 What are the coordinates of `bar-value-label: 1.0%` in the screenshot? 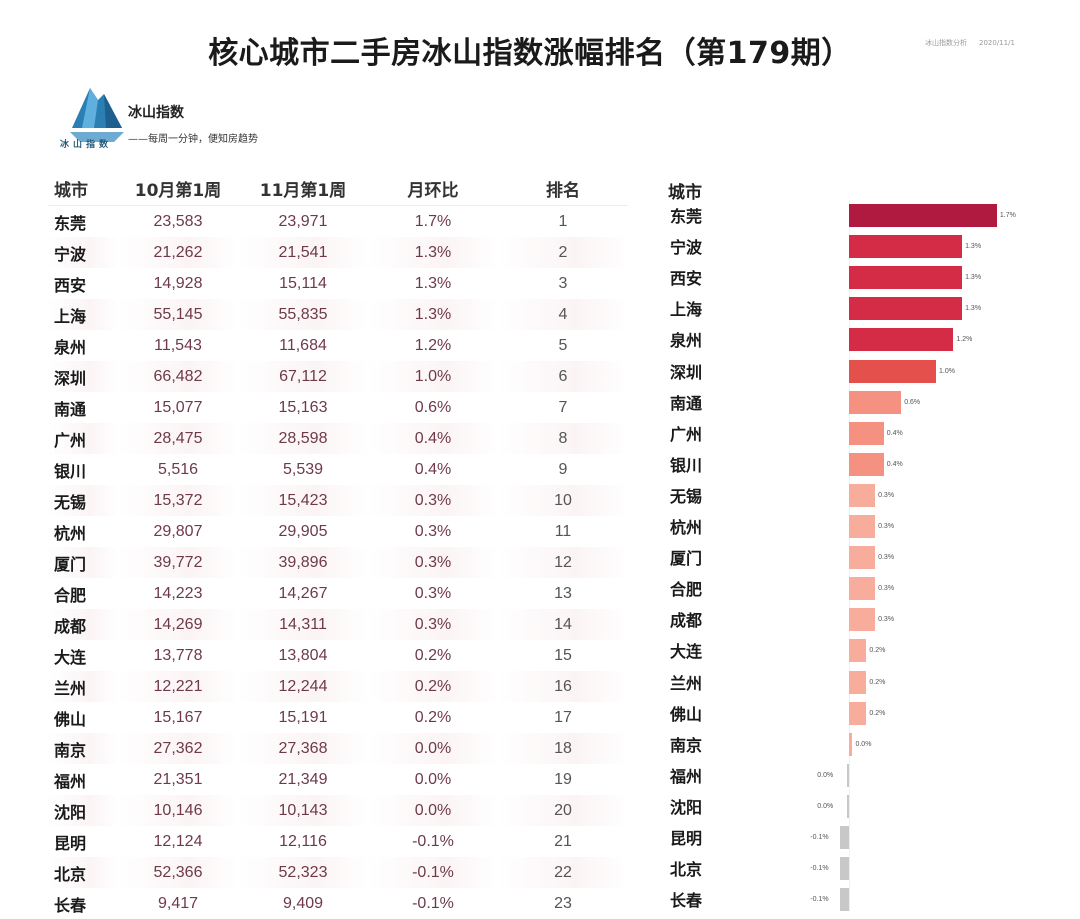 It's located at (947, 371).